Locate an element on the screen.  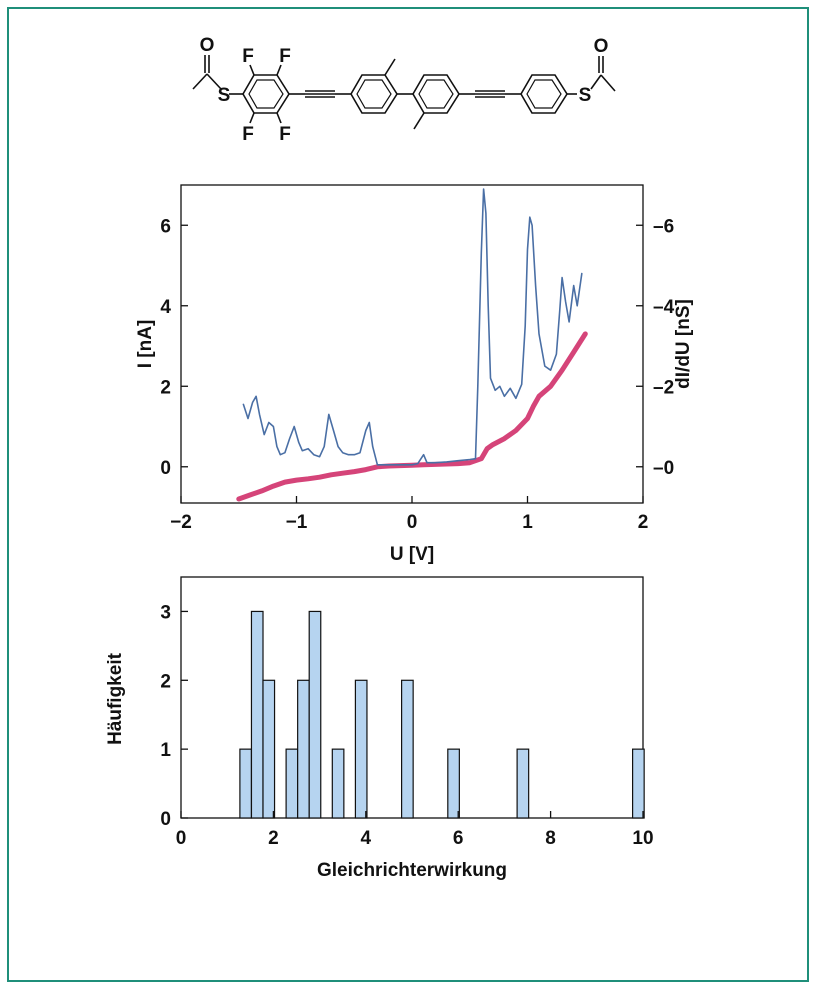
molecule-structure is located at coordinates (404, 92).